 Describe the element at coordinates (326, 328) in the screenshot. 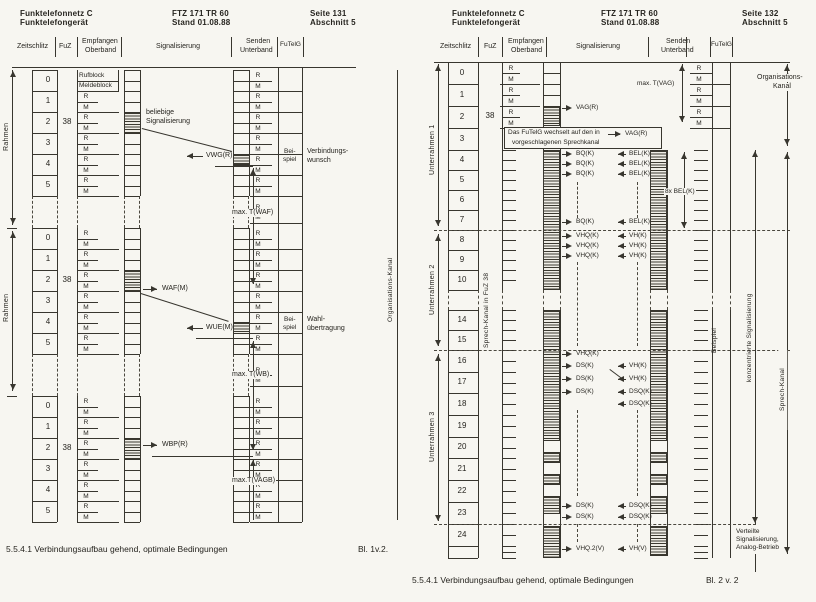

I see `wahluebertragung-label: übertragung` at that location.